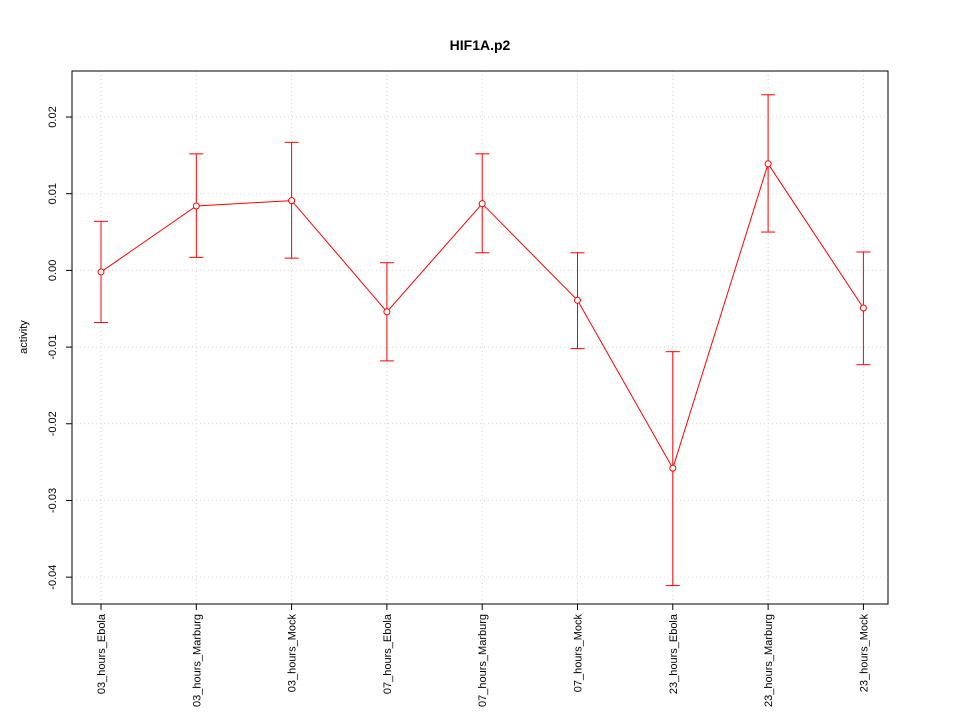  I want to click on y-axis-label: activity, so click(24, 337).